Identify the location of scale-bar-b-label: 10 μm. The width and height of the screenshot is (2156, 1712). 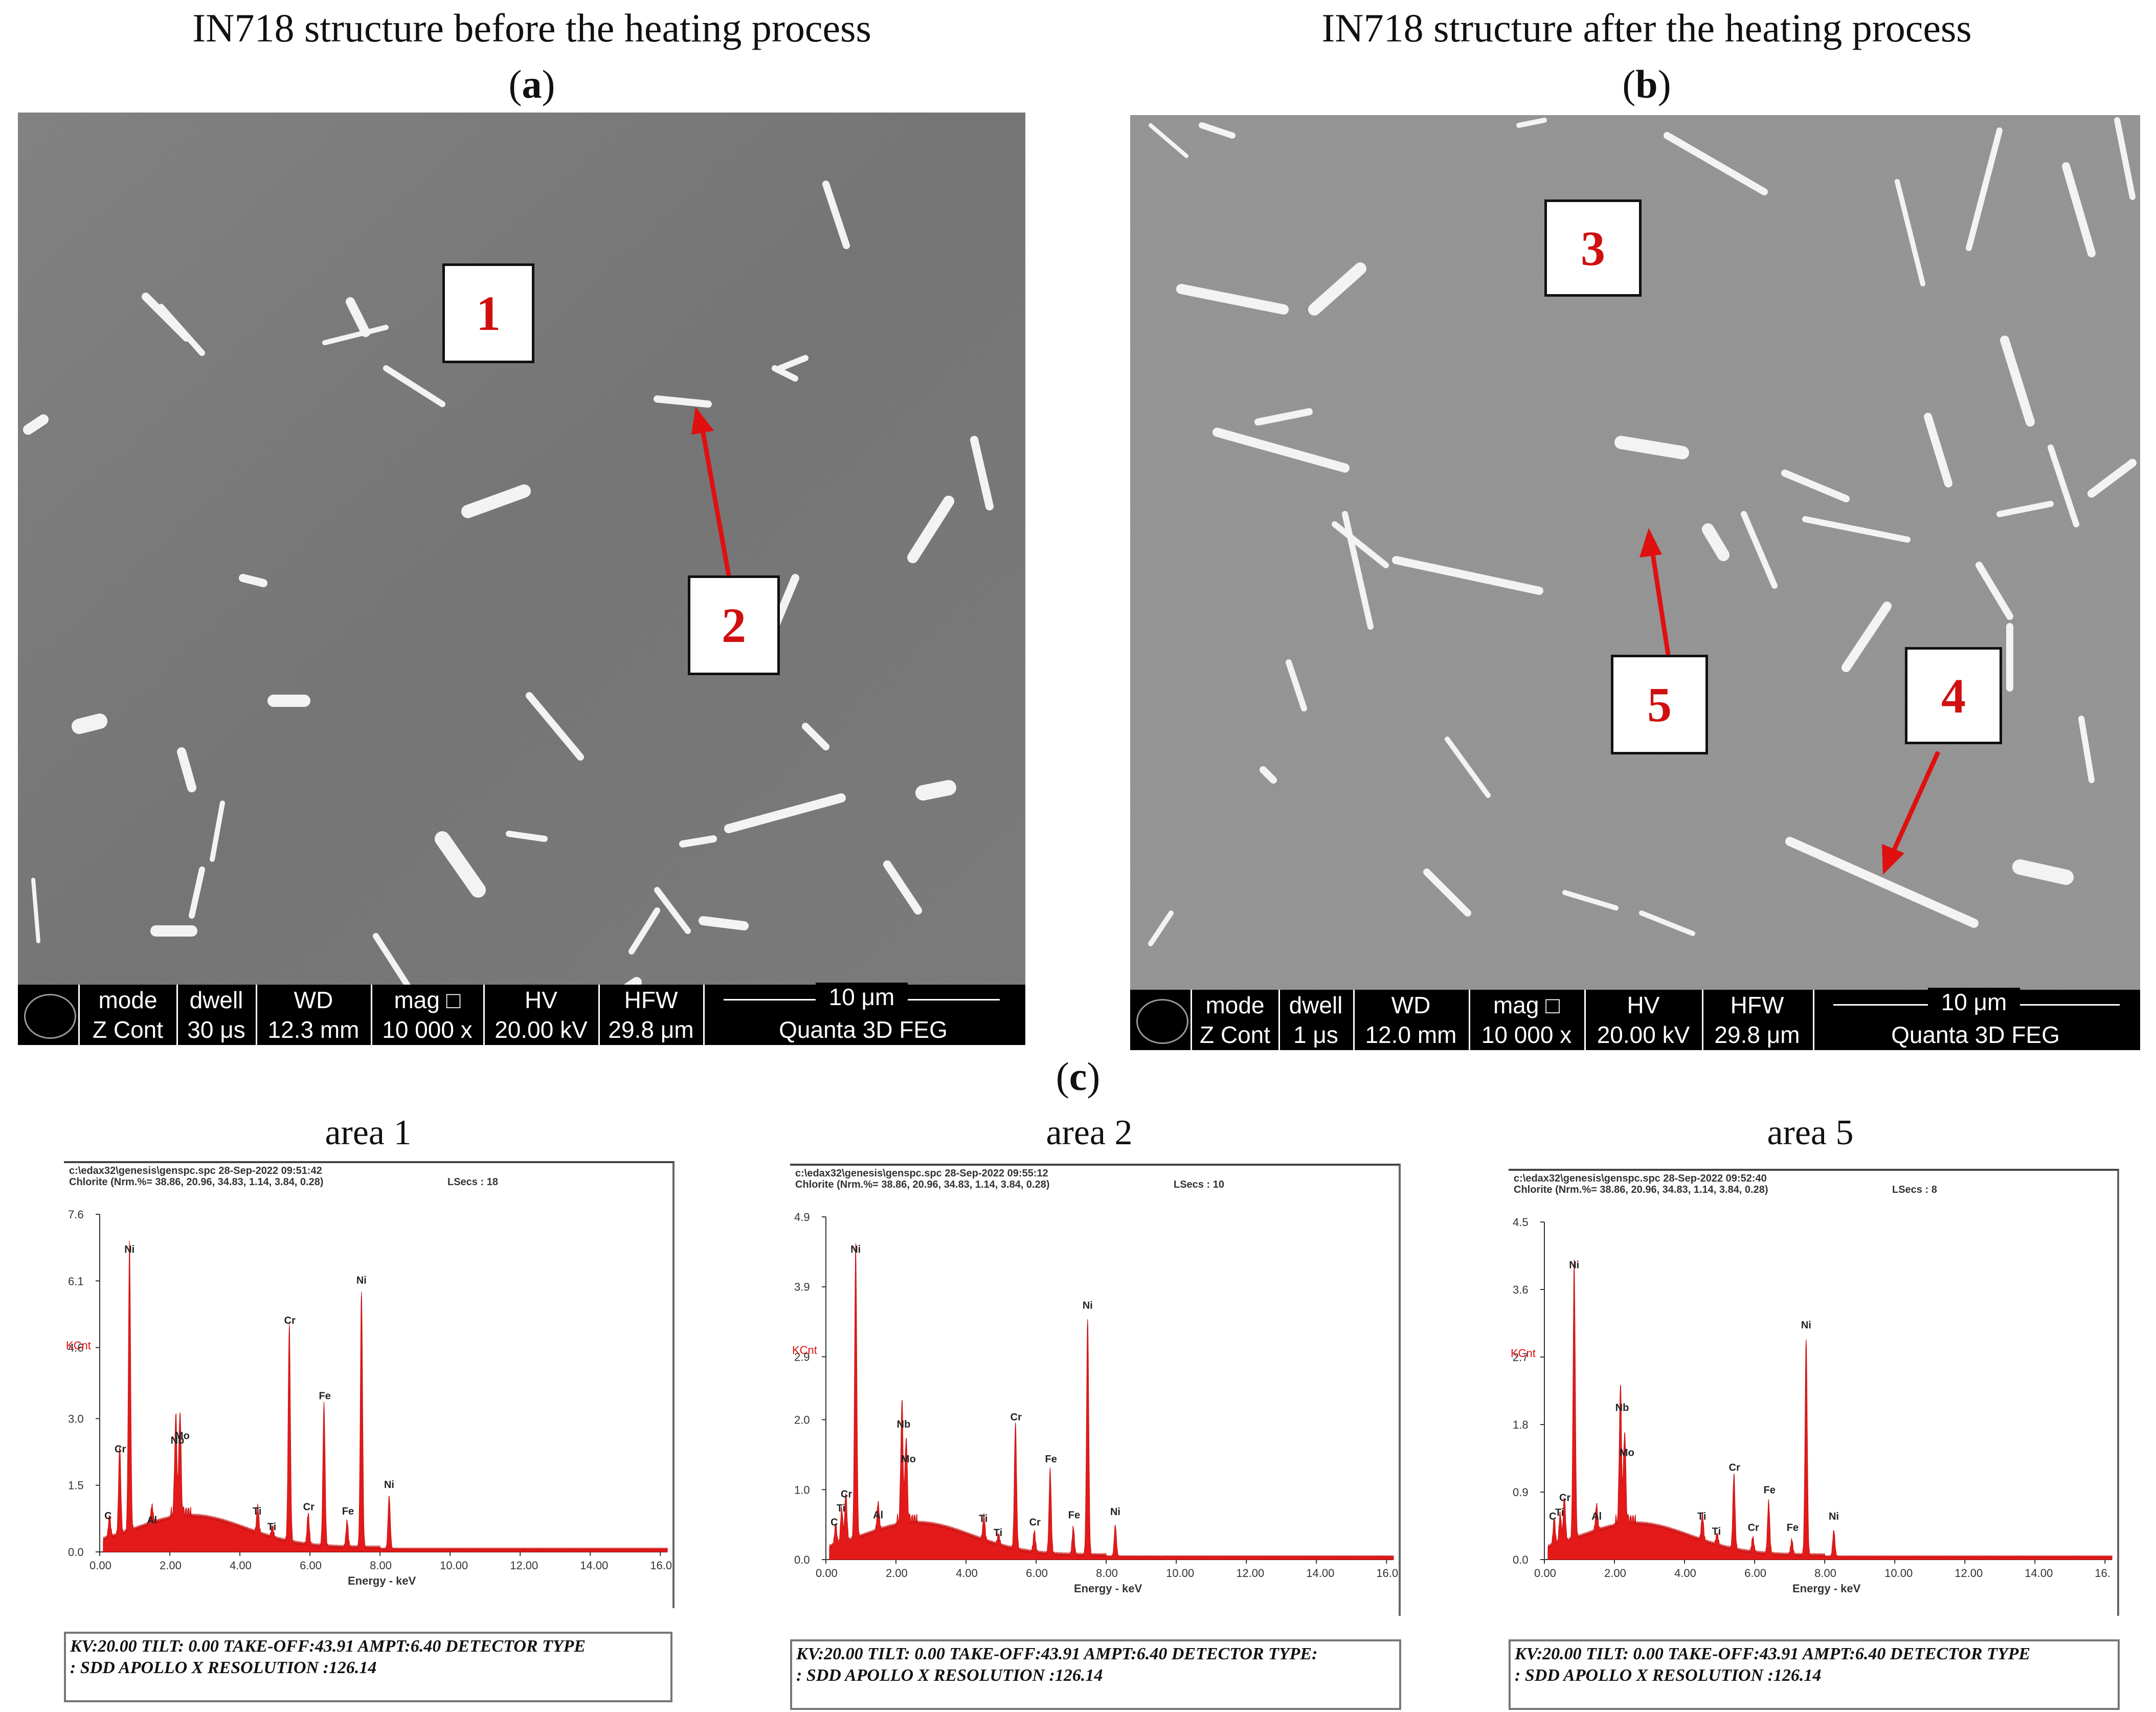
(1974, 1002).